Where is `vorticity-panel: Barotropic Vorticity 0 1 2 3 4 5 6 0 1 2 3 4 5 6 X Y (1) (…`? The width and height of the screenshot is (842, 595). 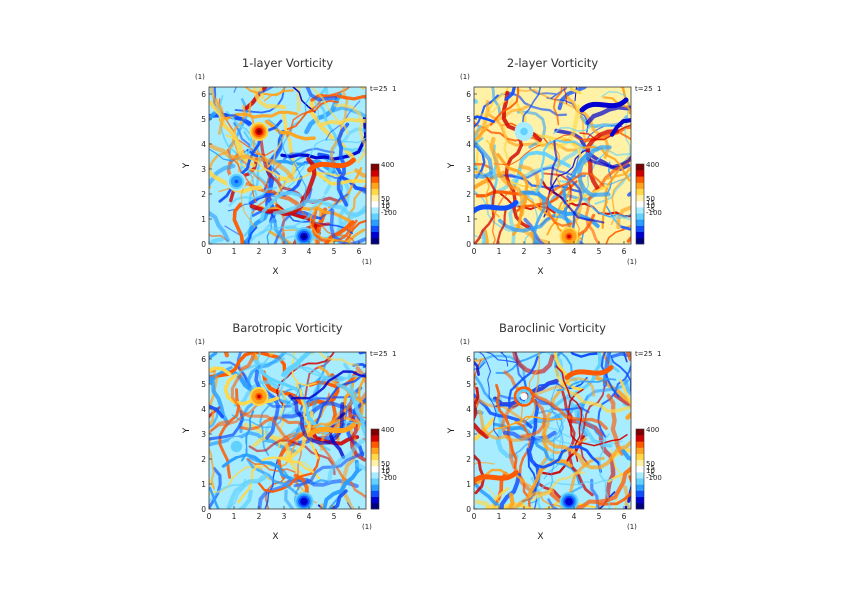 vorticity-panel: Barotropic Vorticity 0 1 2 3 4 5 6 0 1 2 3 4 5 6 X Y (1) (… is located at coordinates (289, 431).